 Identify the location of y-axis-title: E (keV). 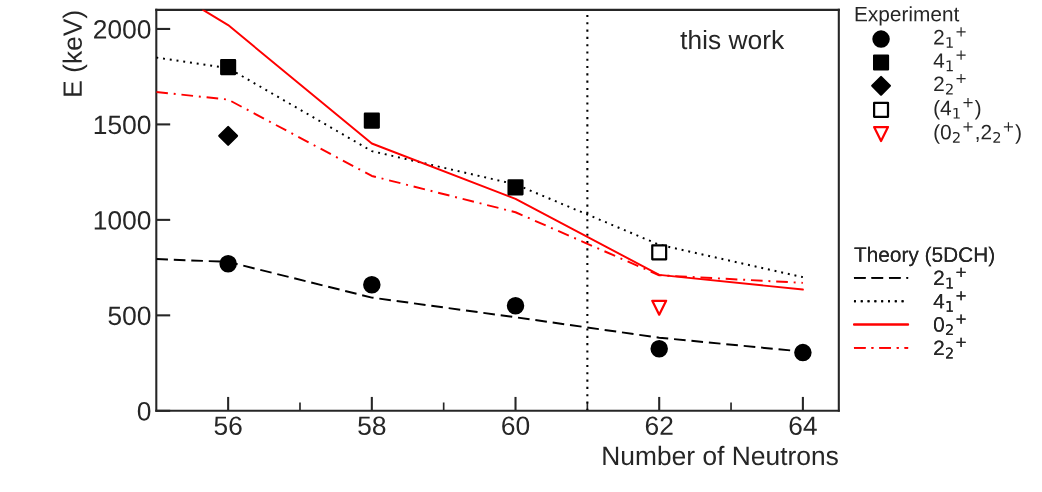
(75, 53).